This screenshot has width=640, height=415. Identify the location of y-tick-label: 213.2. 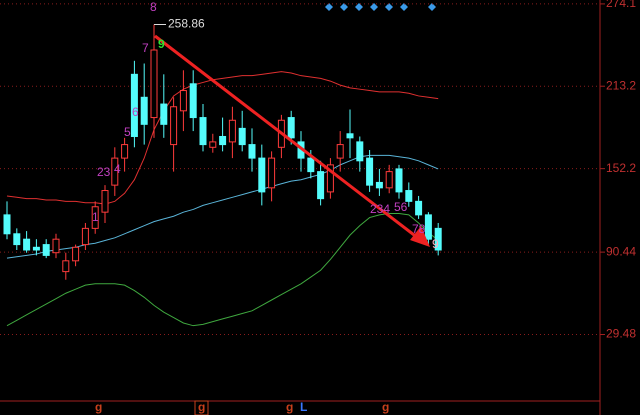
(621, 85).